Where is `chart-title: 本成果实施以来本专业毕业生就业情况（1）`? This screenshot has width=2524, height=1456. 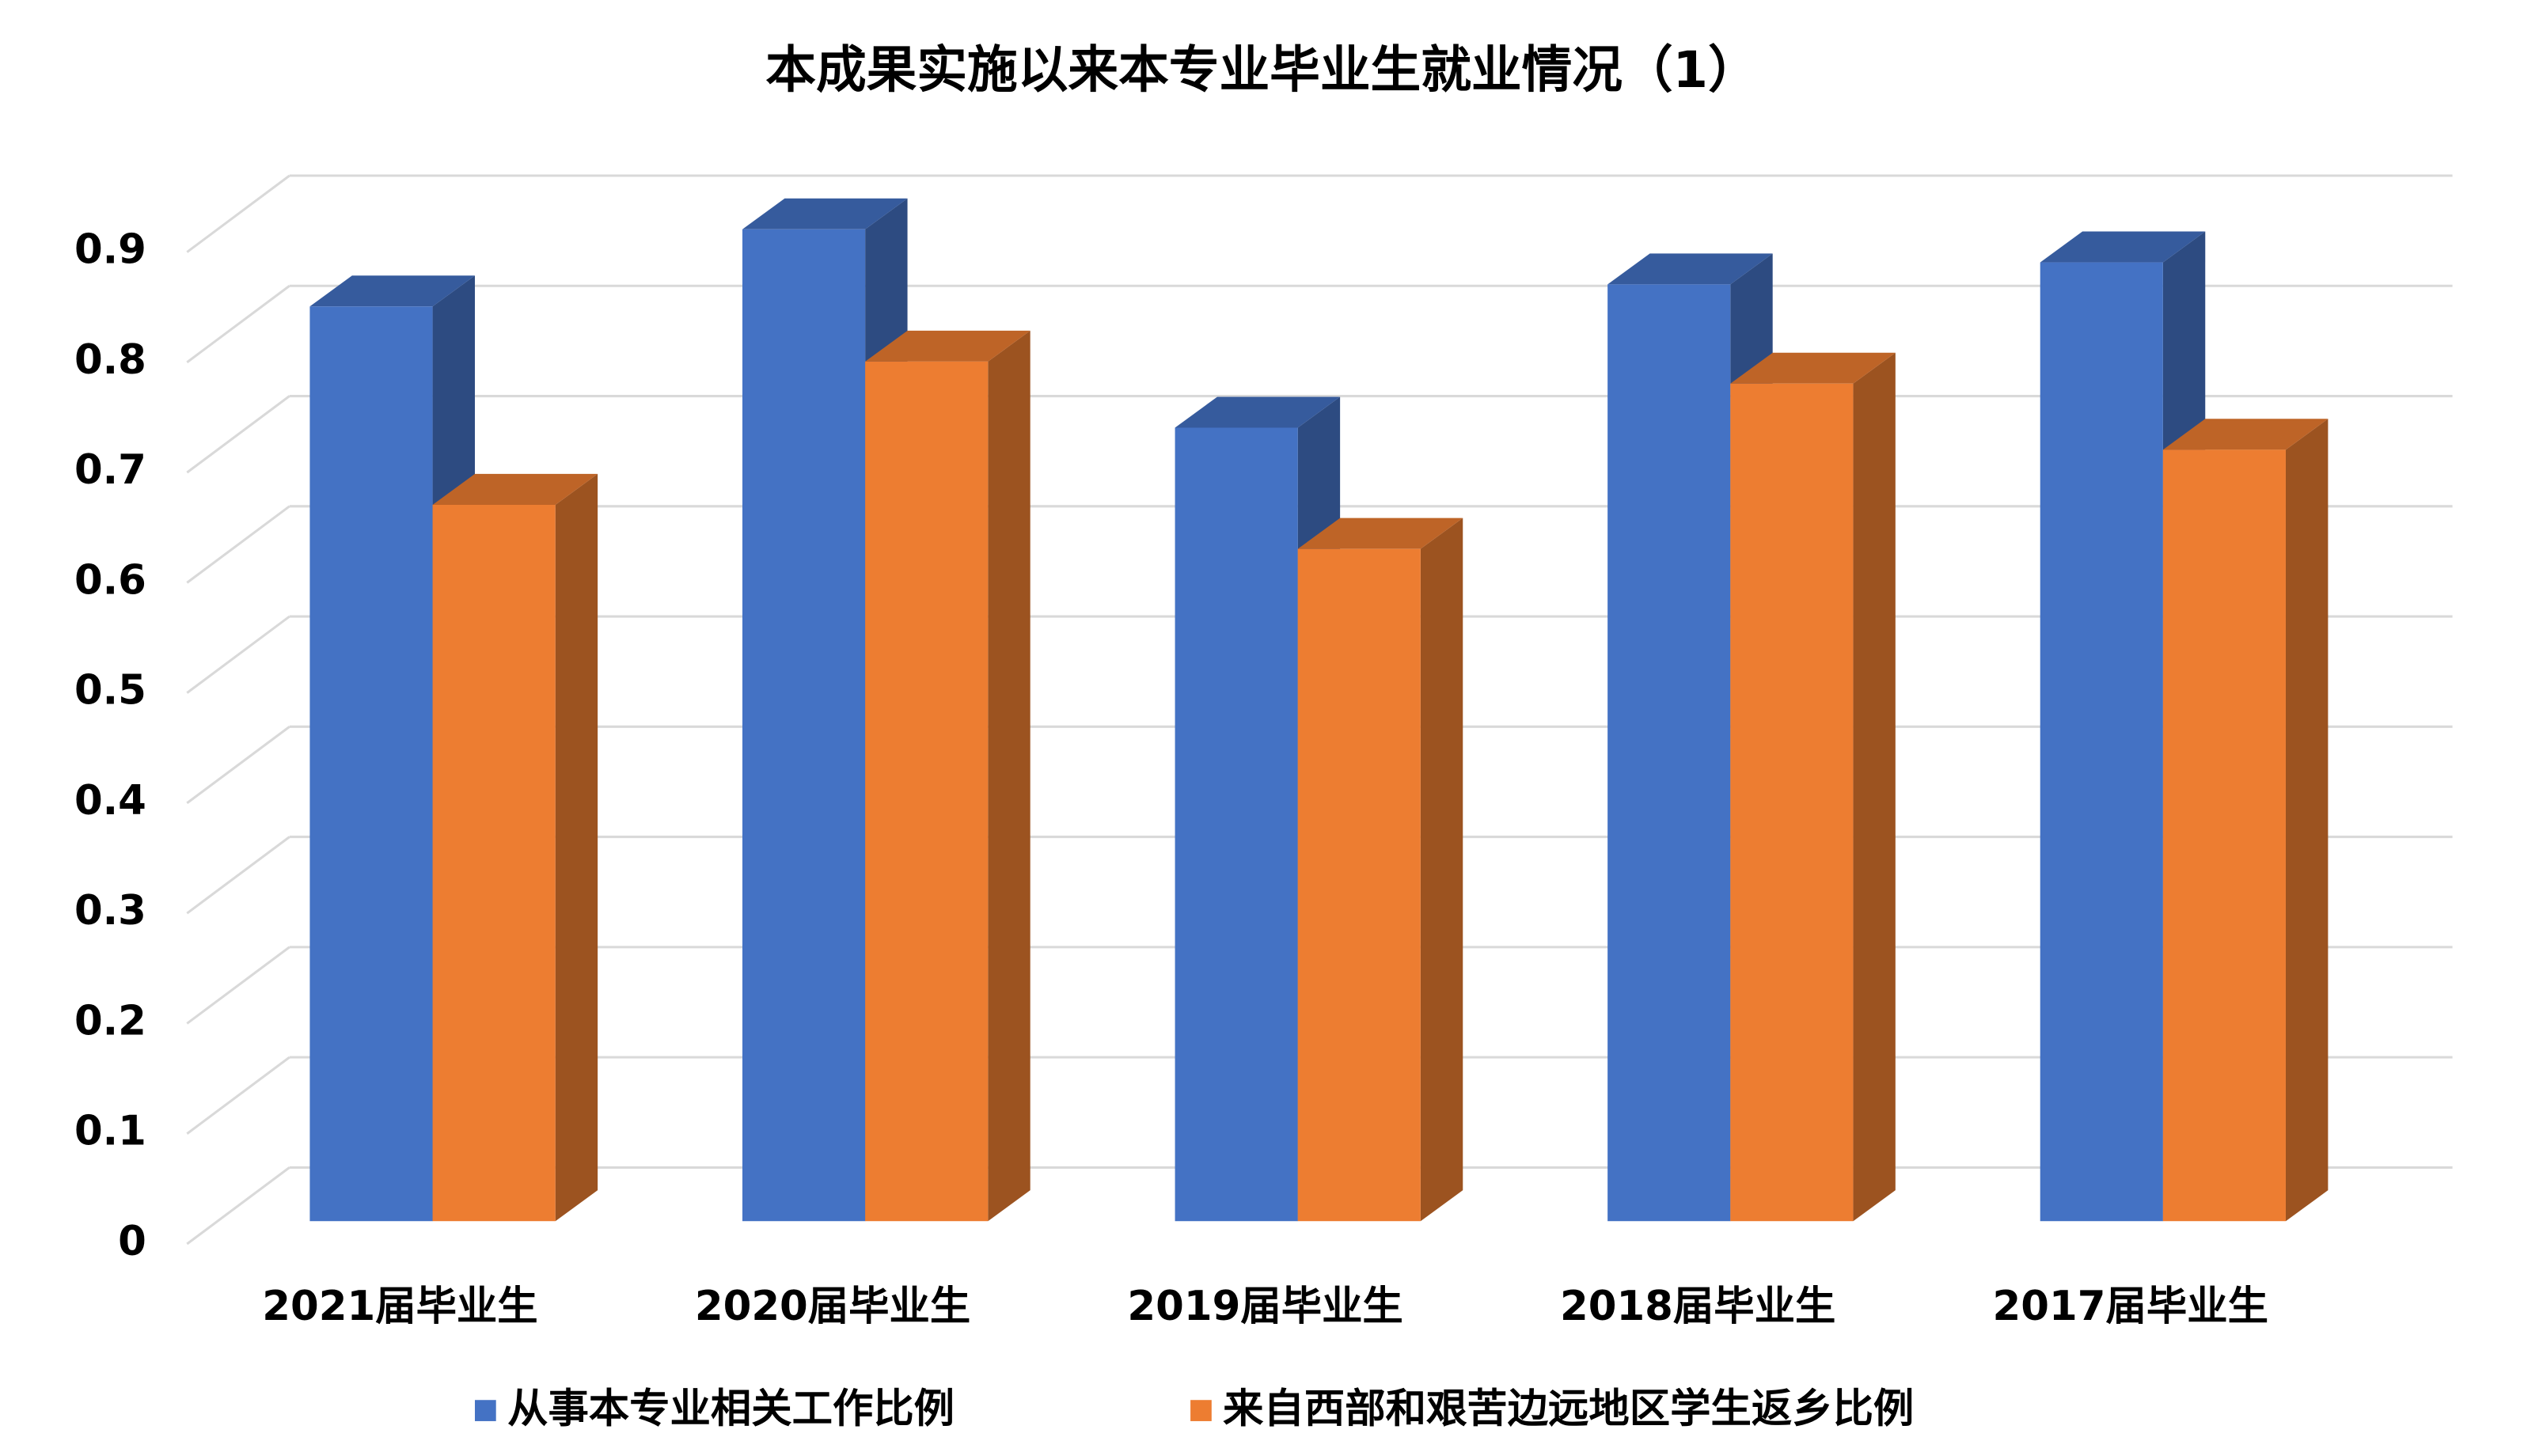 chart-title: 本成果实施以来本专业毕业生就业情况（1） is located at coordinates (1261, 70).